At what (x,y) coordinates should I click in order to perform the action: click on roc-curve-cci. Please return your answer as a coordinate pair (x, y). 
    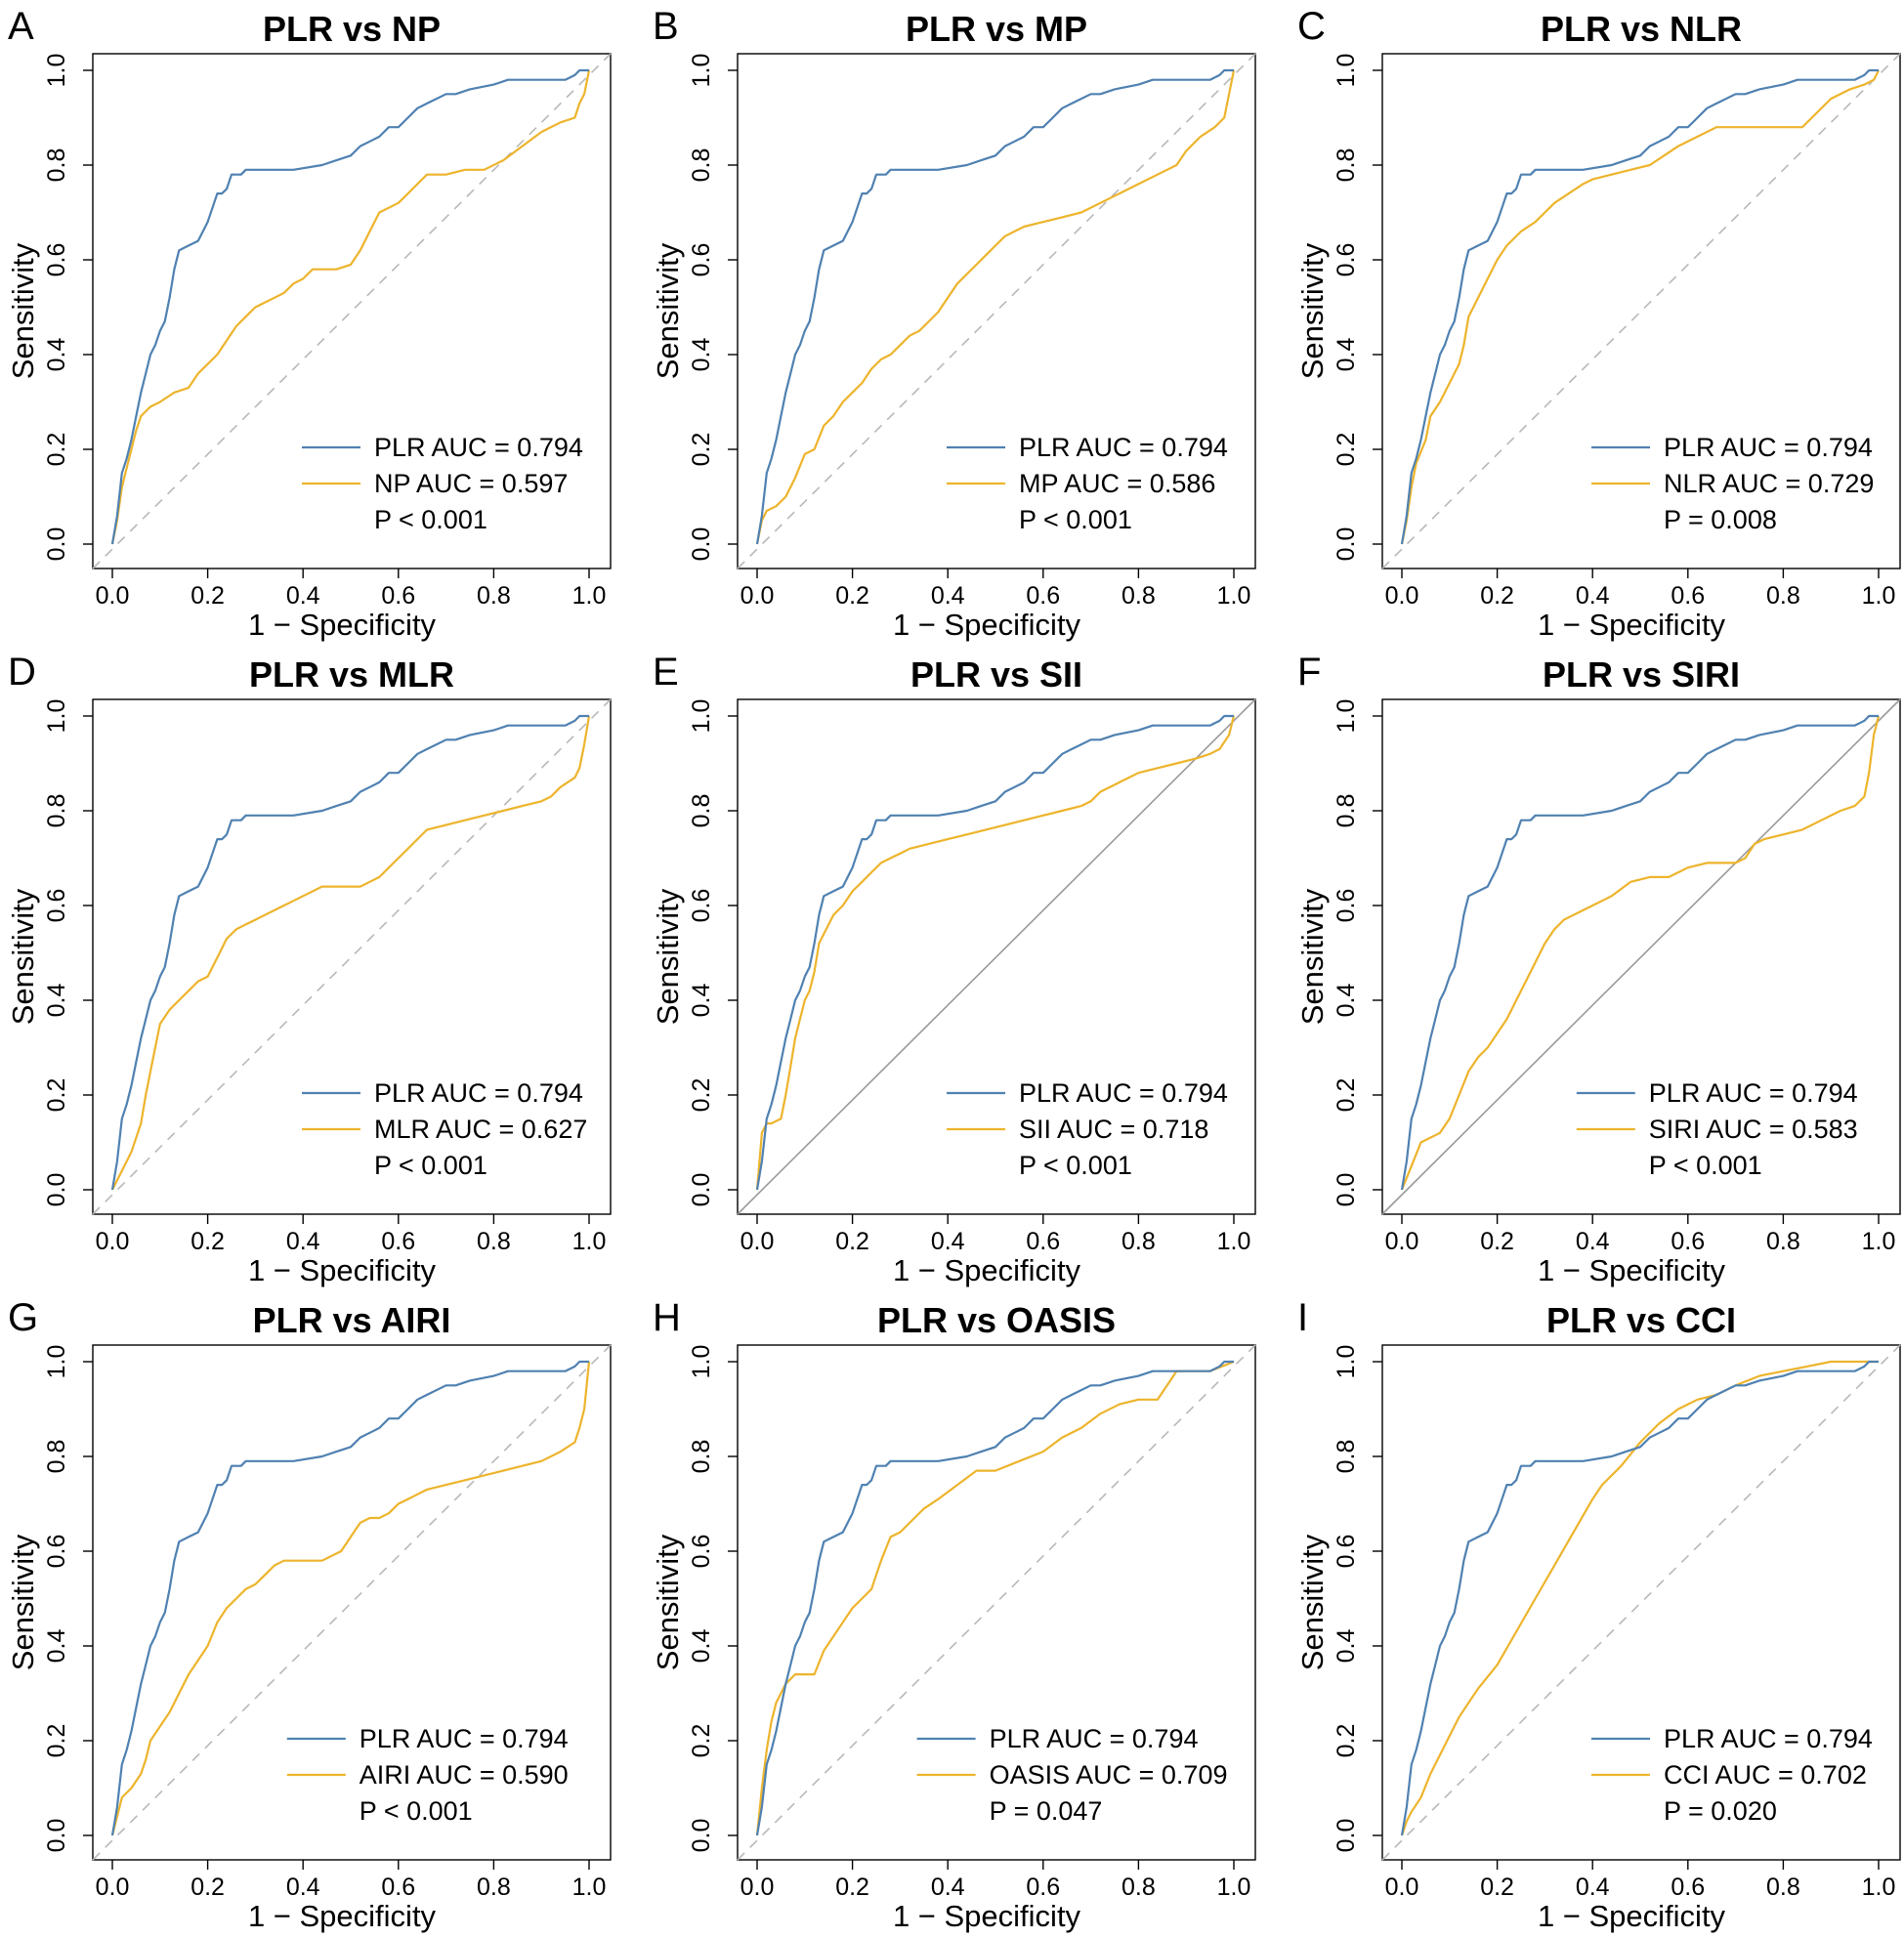
    Looking at the image, I should click on (1639, 1598).